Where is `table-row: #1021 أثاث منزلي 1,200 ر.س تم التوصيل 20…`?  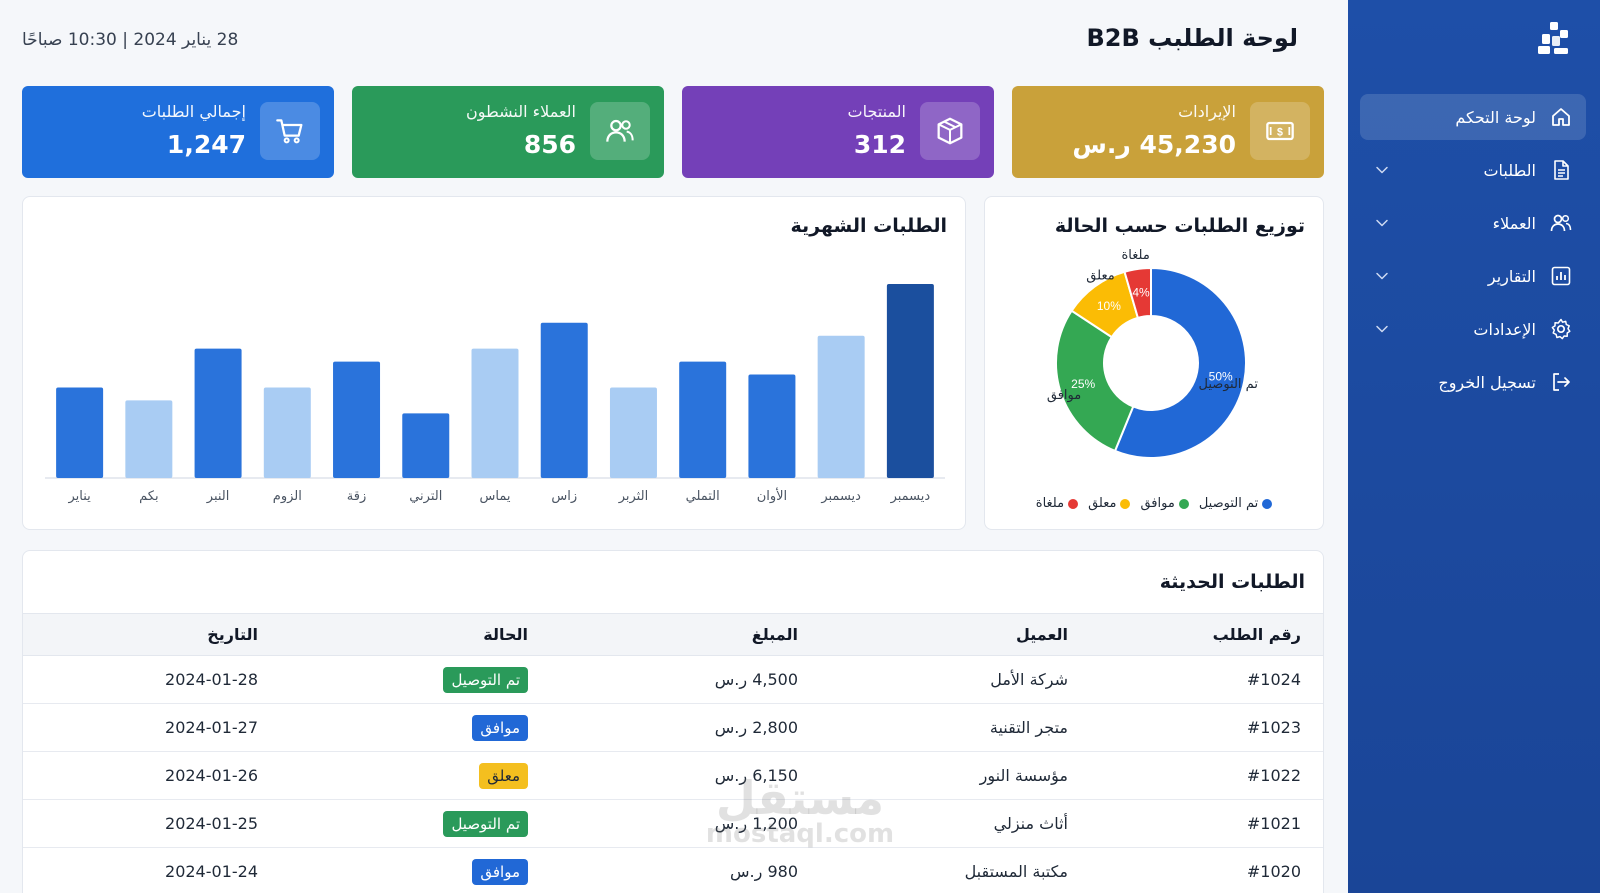
table-row: #1021 أثاث منزلي 1,200 ر.س تم التوصيل 20… is located at coordinates (673, 823).